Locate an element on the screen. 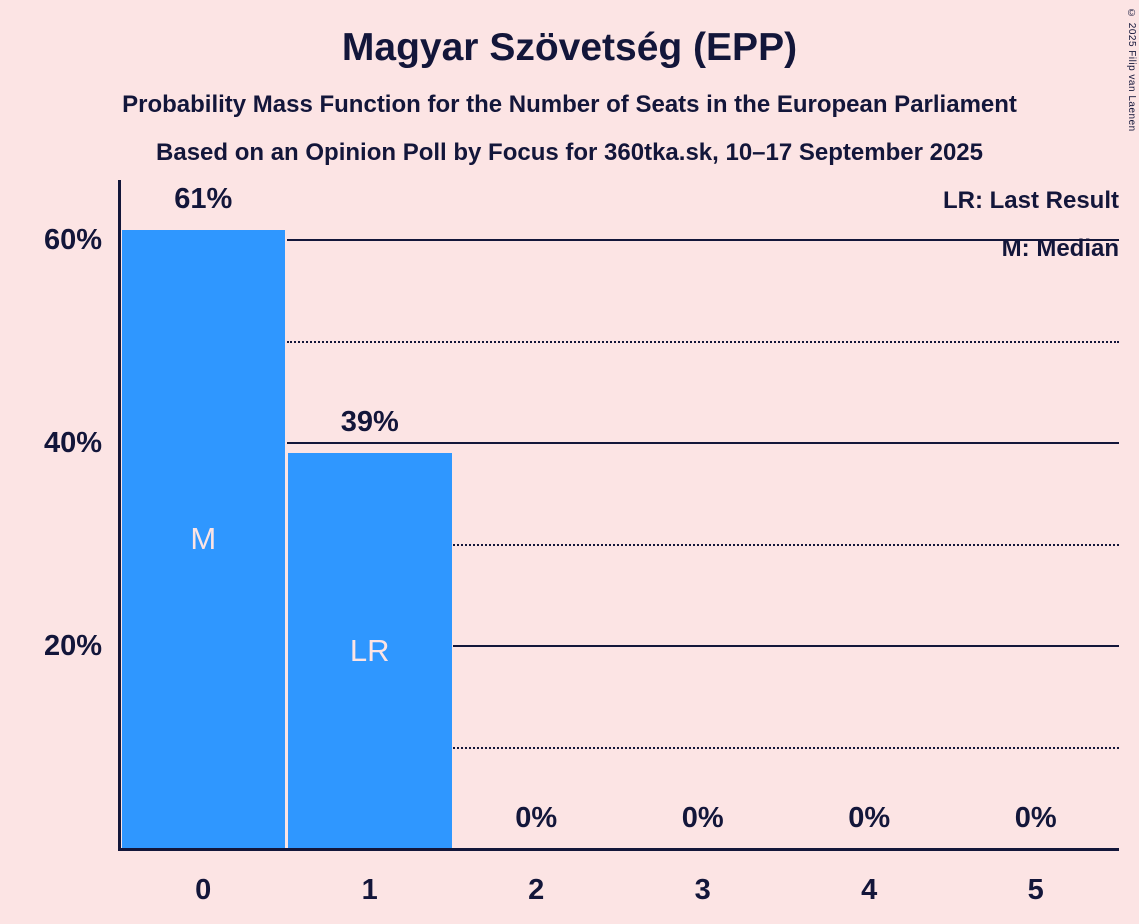 Image resolution: width=1139 pixels, height=924 pixels. x-tick-label: 1 is located at coordinates (369, 890).